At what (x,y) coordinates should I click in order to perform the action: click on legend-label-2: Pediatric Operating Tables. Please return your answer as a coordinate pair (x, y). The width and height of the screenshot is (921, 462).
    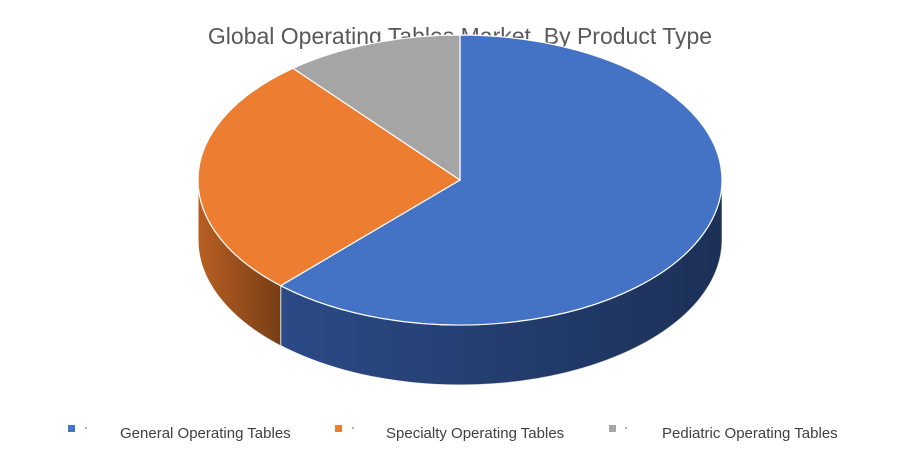
    Looking at the image, I should click on (750, 433).